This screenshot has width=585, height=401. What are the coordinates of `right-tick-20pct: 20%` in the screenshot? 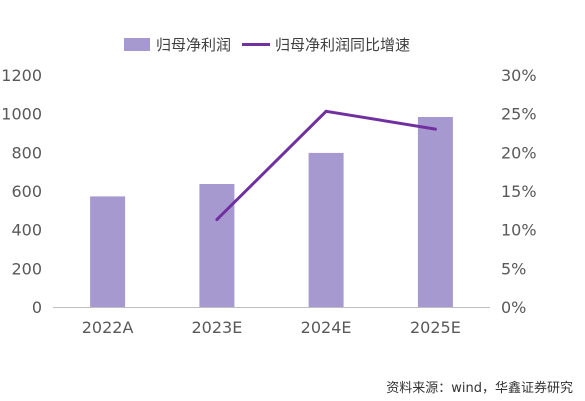 It's located at (519, 152).